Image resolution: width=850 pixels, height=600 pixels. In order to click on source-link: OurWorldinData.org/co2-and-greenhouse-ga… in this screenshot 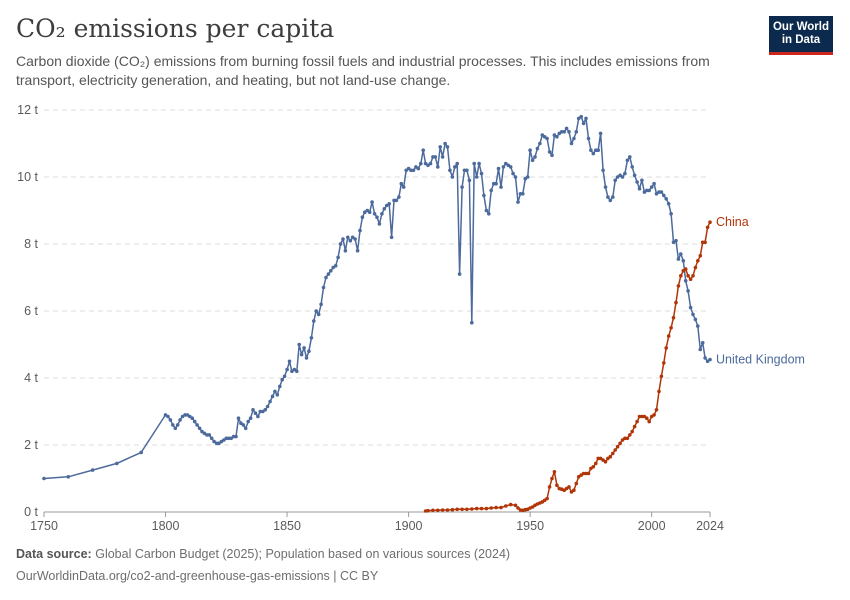, I will do `click(173, 576)`.